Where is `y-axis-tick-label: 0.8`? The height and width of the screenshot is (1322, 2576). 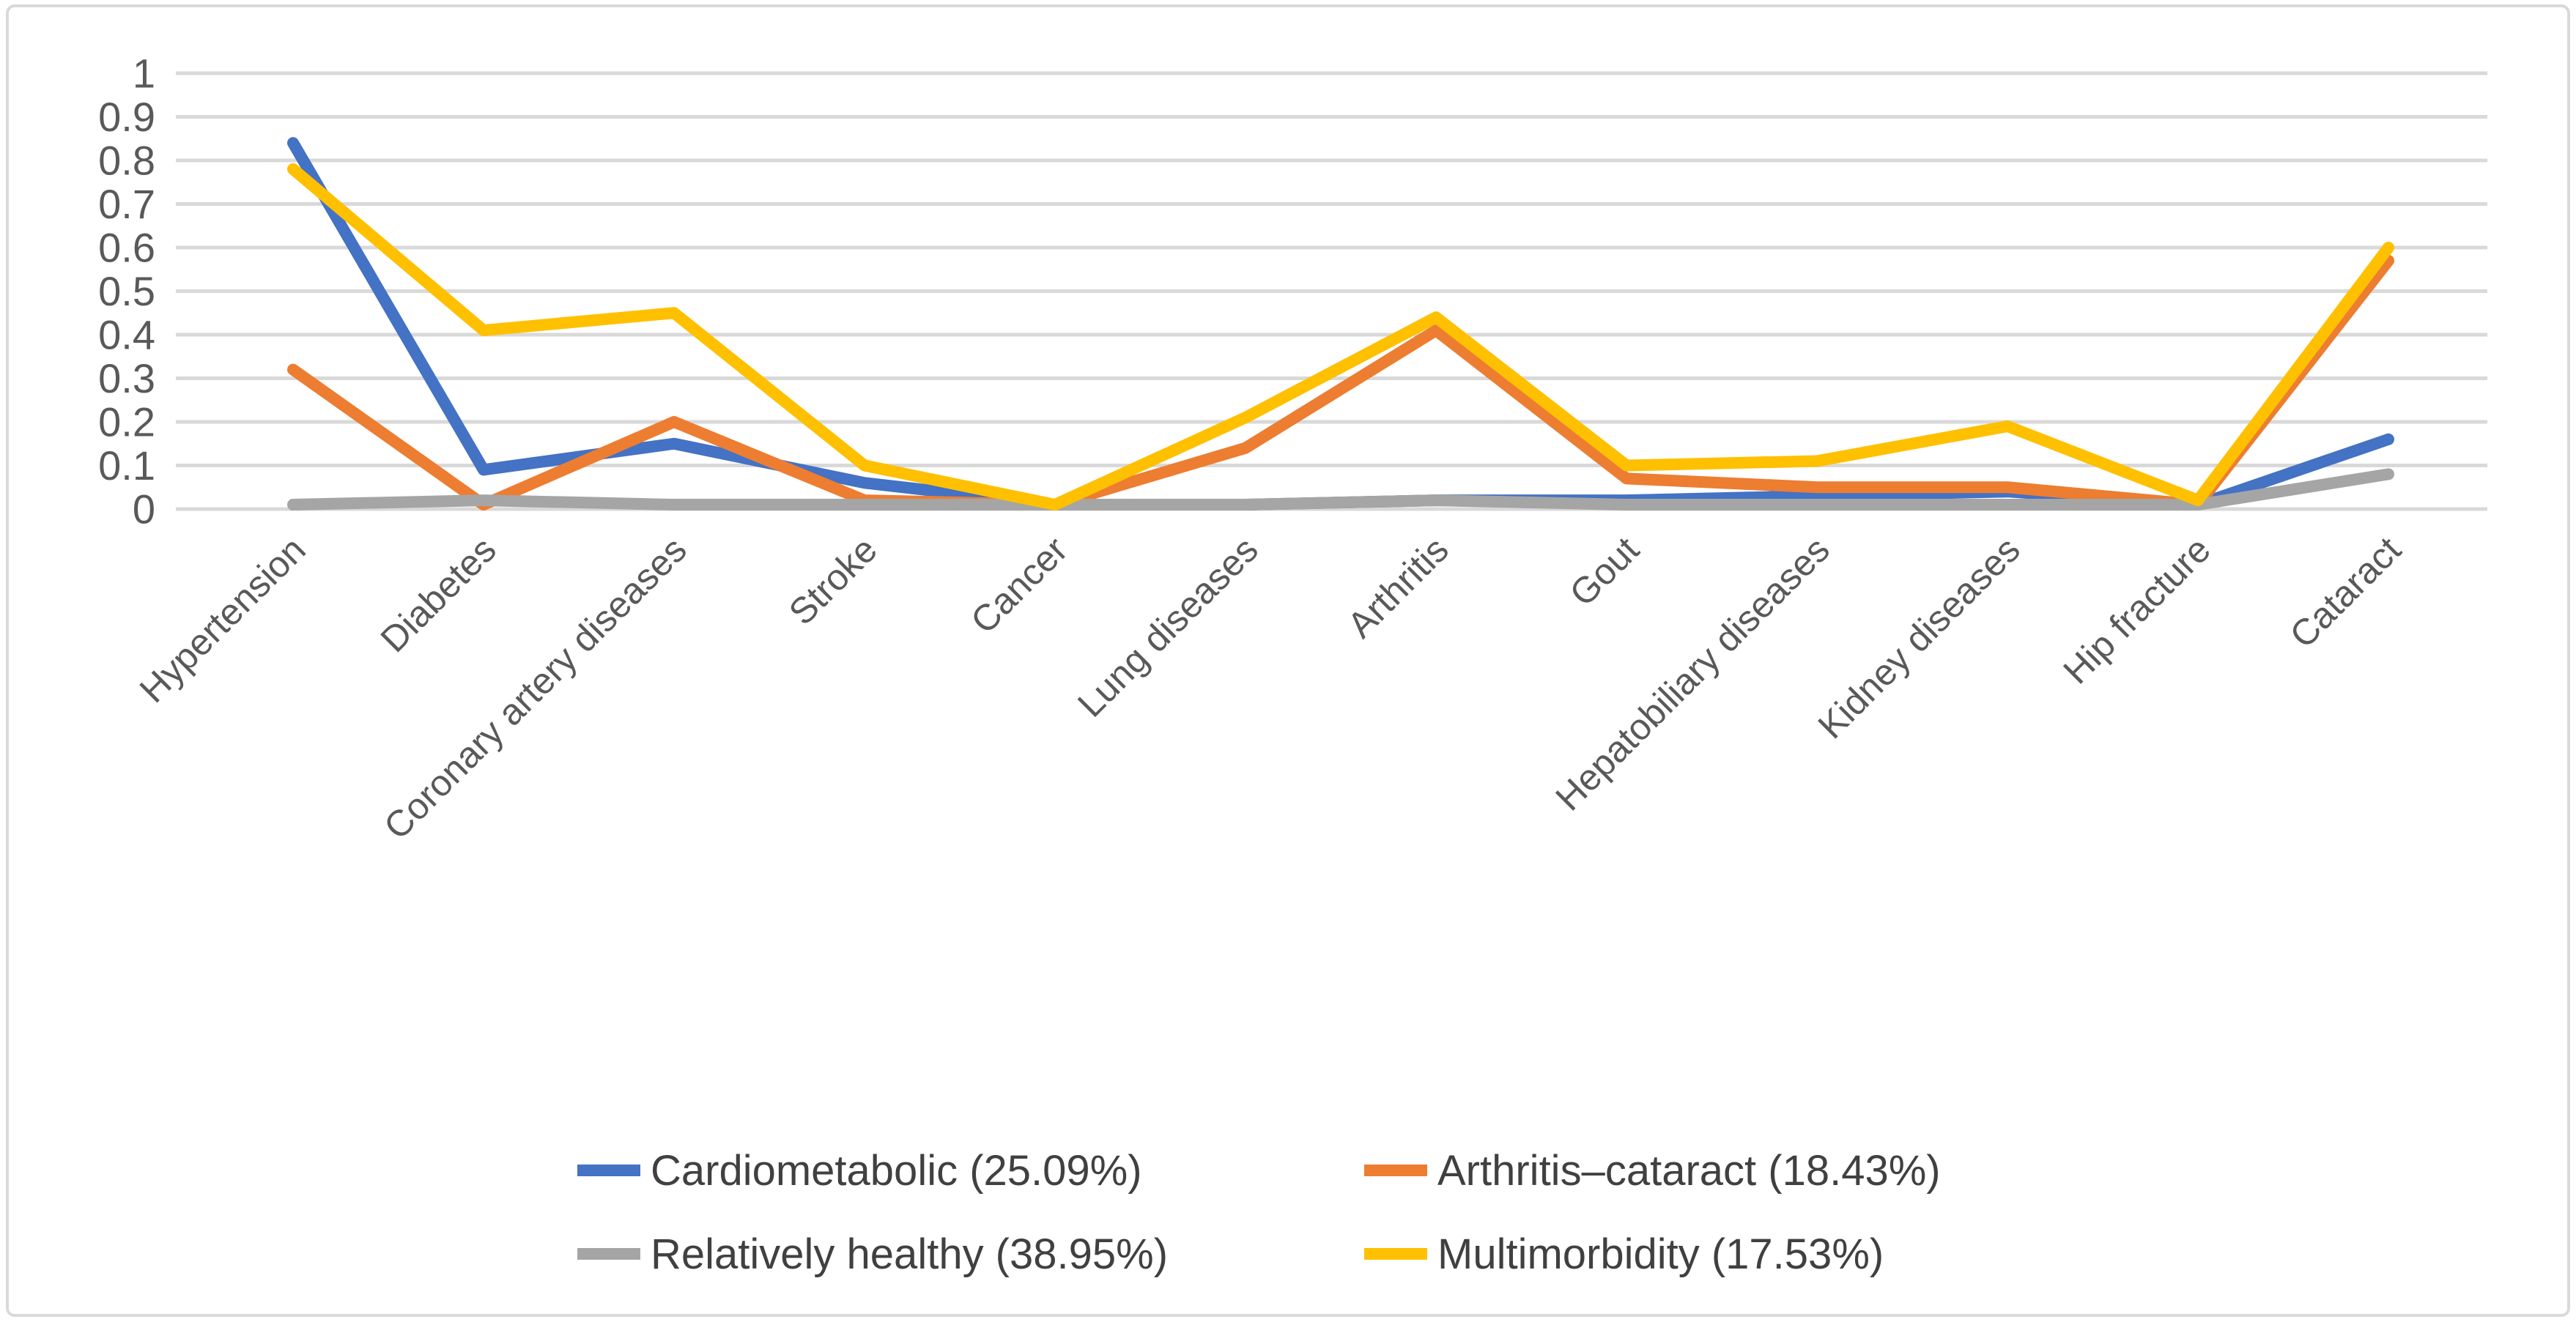 y-axis-tick-label: 0.8 is located at coordinates (126, 161).